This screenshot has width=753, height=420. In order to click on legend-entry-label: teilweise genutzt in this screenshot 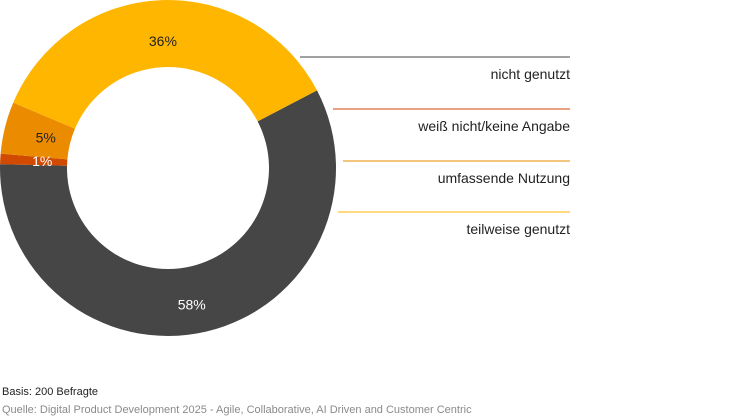, I will do `click(518, 229)`.